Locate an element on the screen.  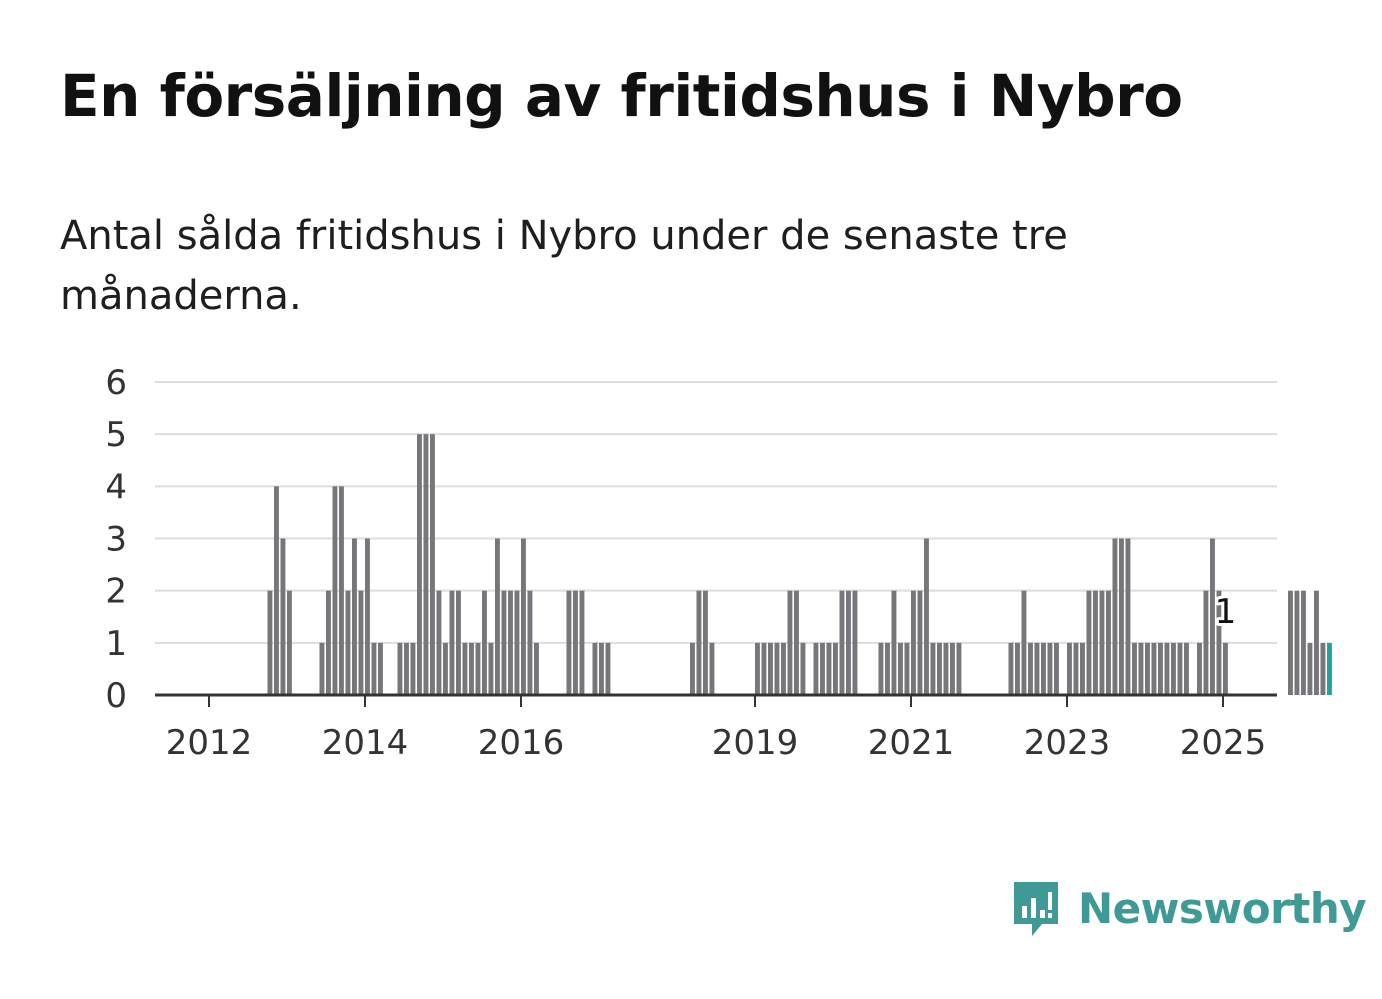
newsworthy-logo-icon is located at coordinates (1036, 909).